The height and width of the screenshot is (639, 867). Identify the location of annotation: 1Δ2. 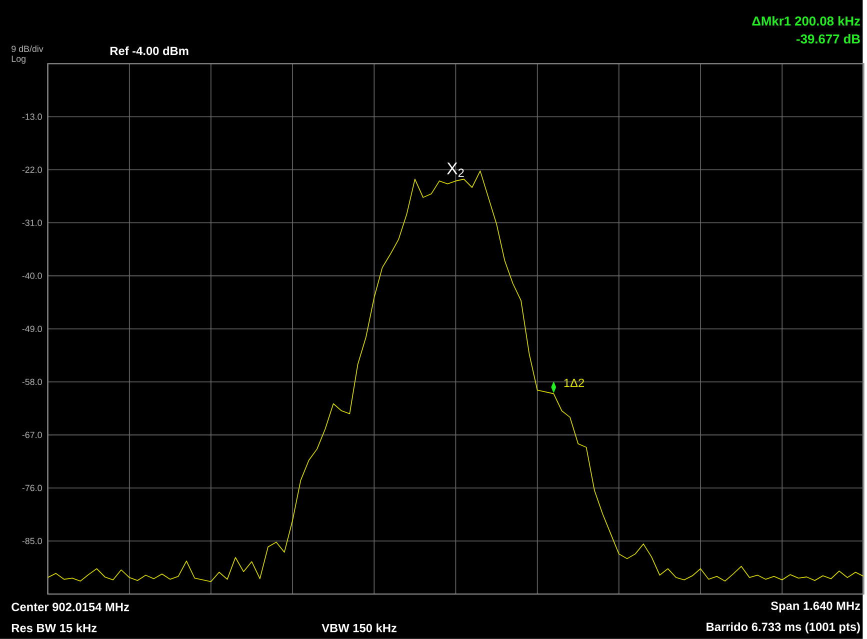
(574, 383).